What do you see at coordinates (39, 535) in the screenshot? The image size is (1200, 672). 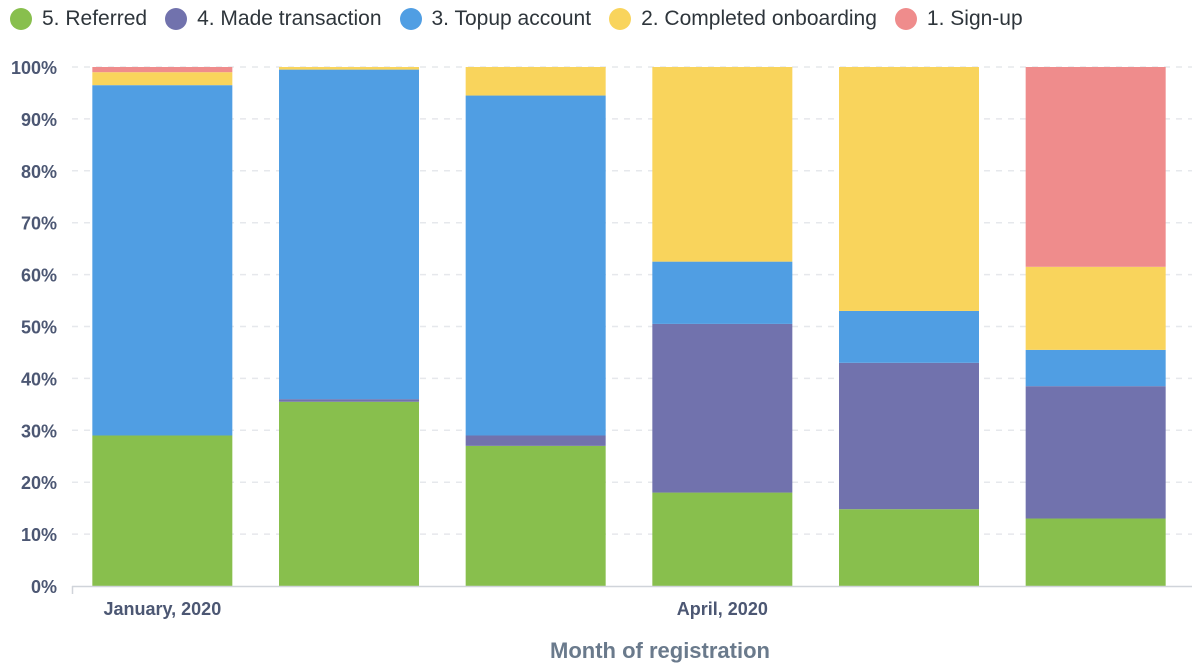 I see `y-tick-label: 10%` at bounding box center [39, 535].